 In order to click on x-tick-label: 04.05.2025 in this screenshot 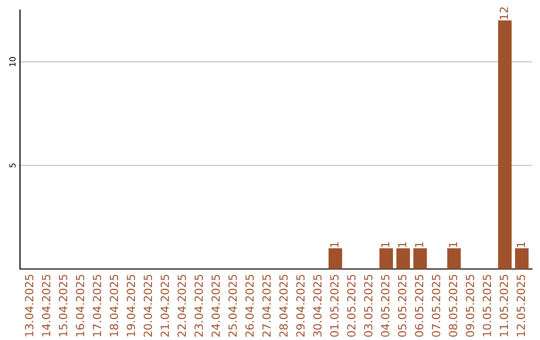, I will do `click(385, 305)`.